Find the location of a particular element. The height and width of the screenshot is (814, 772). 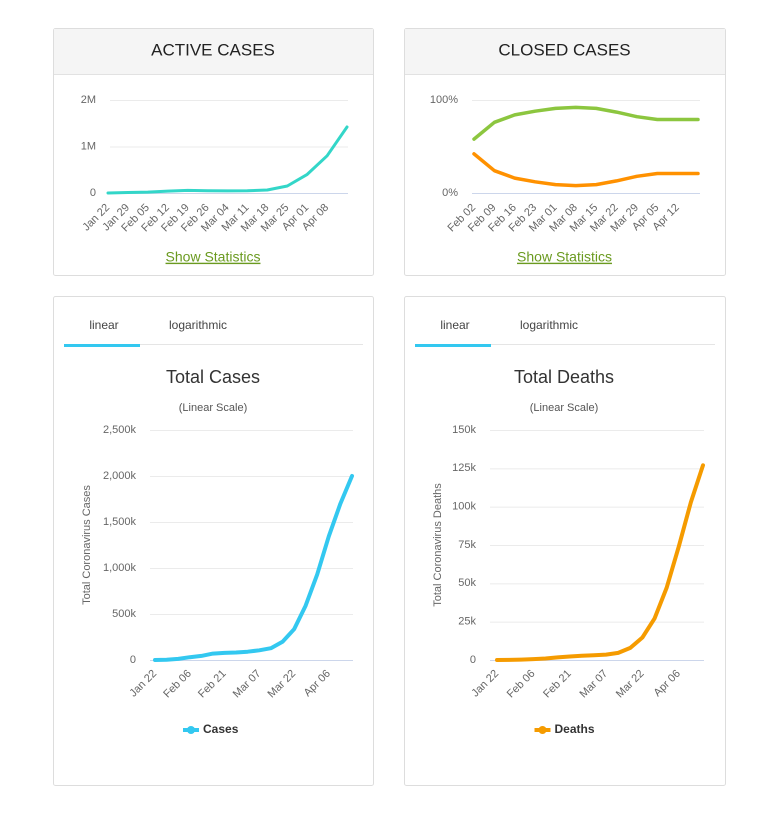

y-axis-title: Total Coronavirus Cases is located at coordinates (87, 545).